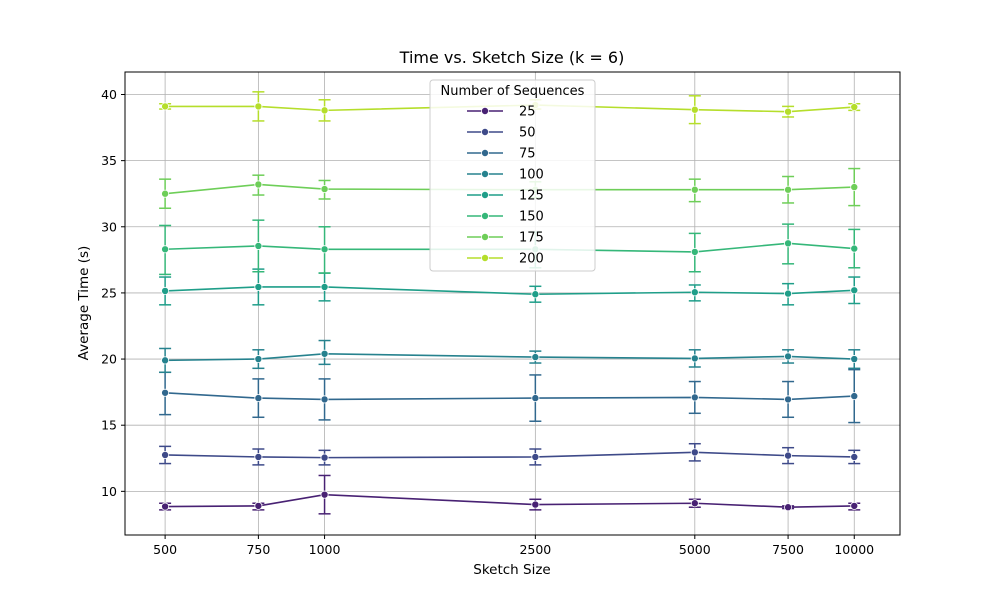 This screenshot has height=600, width=1000. I want to click on x-tick-label: 7500, so click(788, 549).